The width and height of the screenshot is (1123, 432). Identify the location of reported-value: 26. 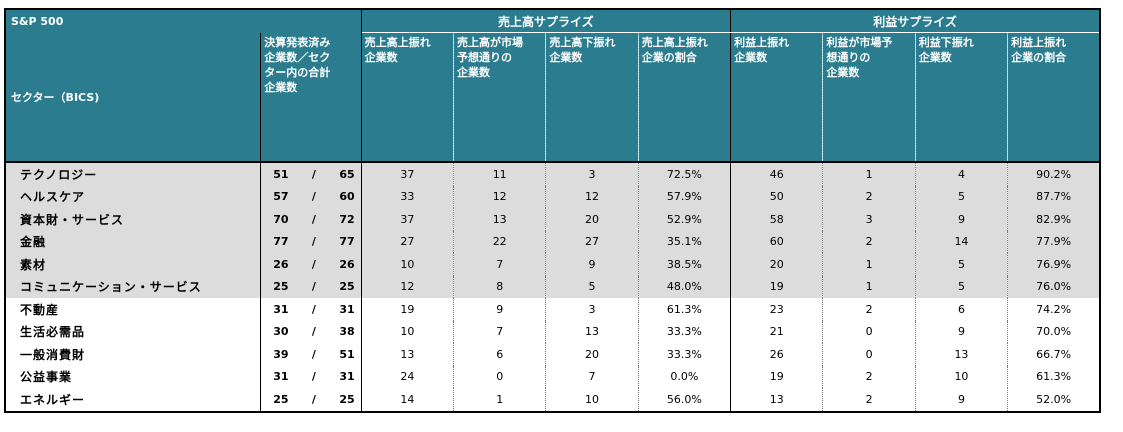
(281, 264).